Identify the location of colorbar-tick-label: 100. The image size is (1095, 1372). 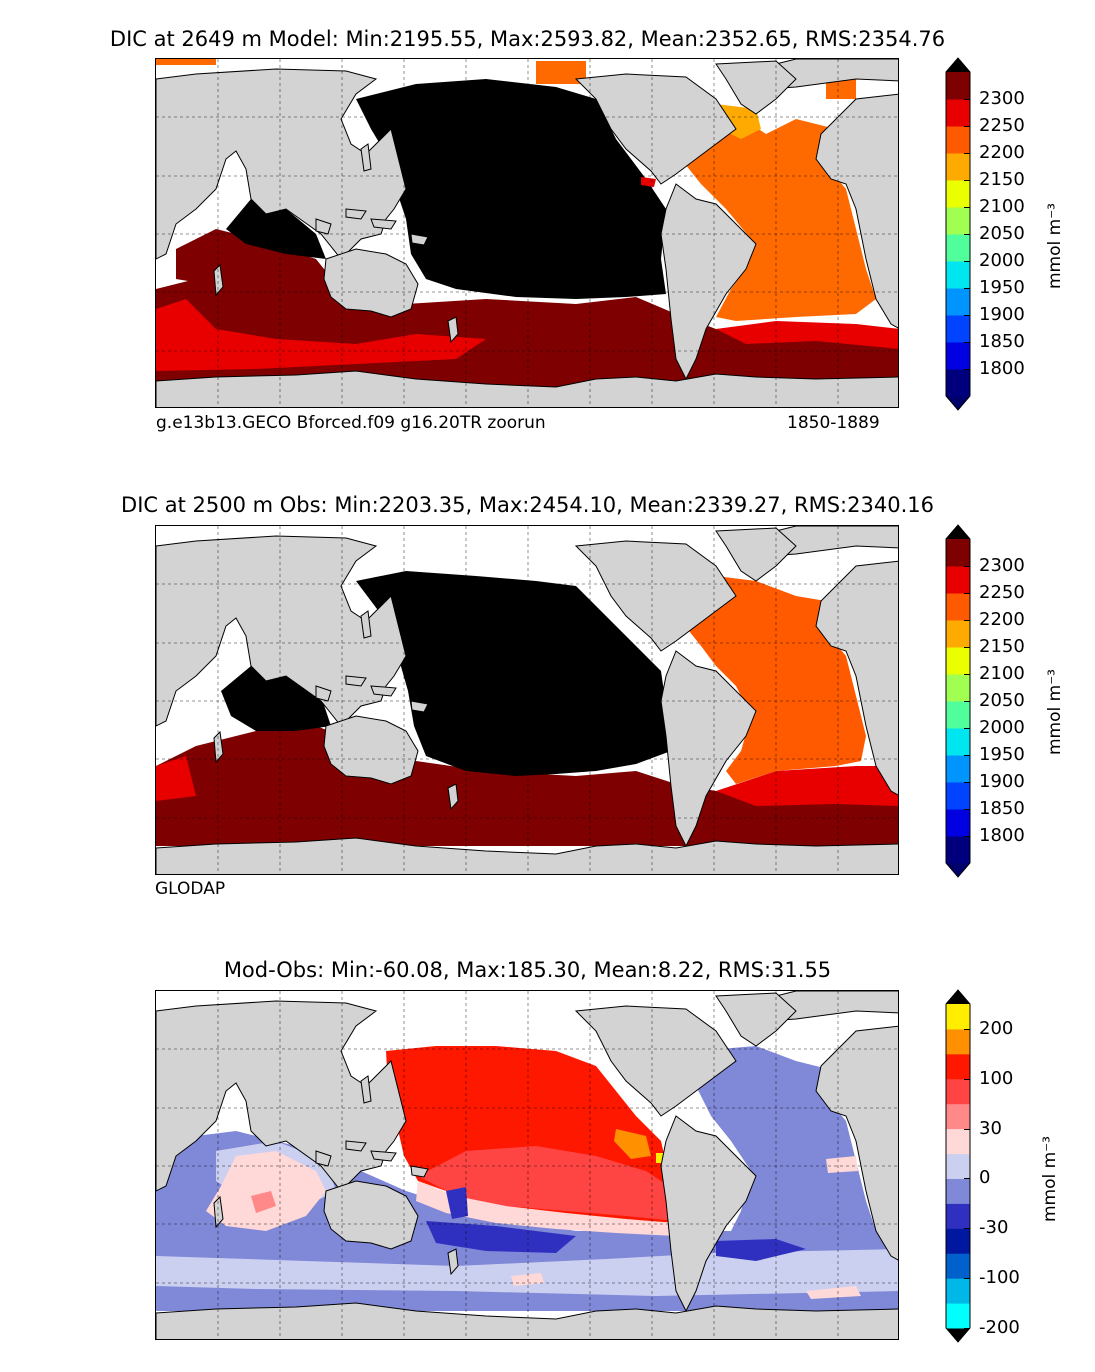
(996, 1078).